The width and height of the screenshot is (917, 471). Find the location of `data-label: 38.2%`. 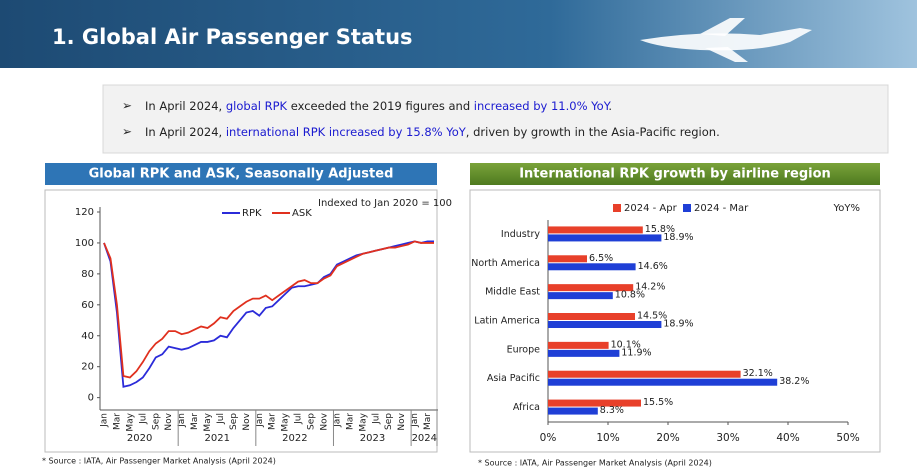

data-label: 38.2% is located at coordinates (794, 381).